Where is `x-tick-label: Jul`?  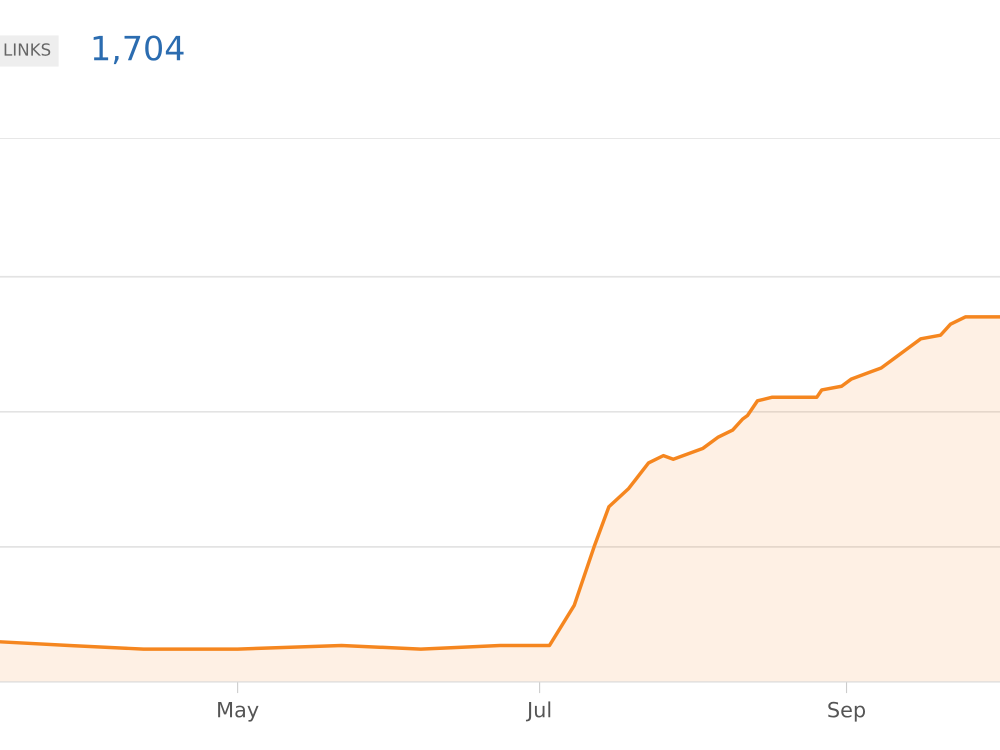 x-tick-label: Jul is located at coordinates (538, 711).